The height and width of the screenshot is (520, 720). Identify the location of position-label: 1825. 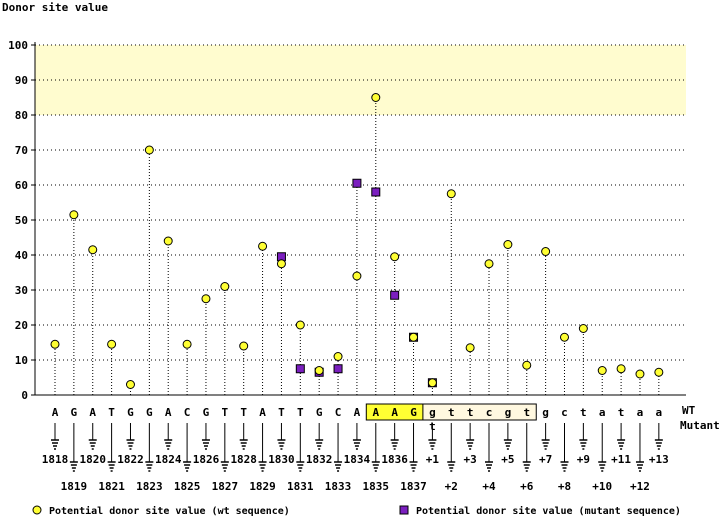
(187, 486).